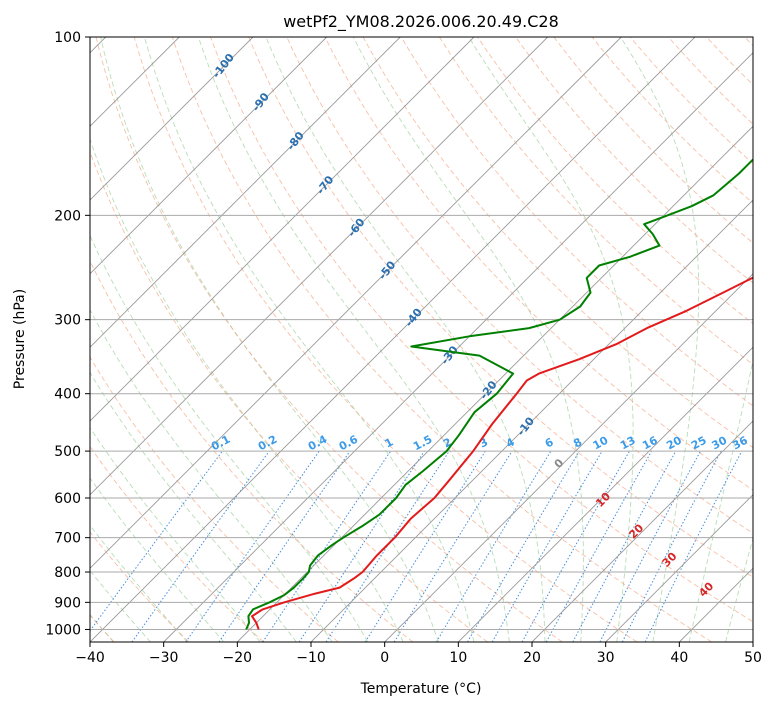 The image size is (775, 708). What do you see at coordinates (389, 442) in the screenshot?
I see `mixing-ratio-label: 1` at bounding box center [389, 442].